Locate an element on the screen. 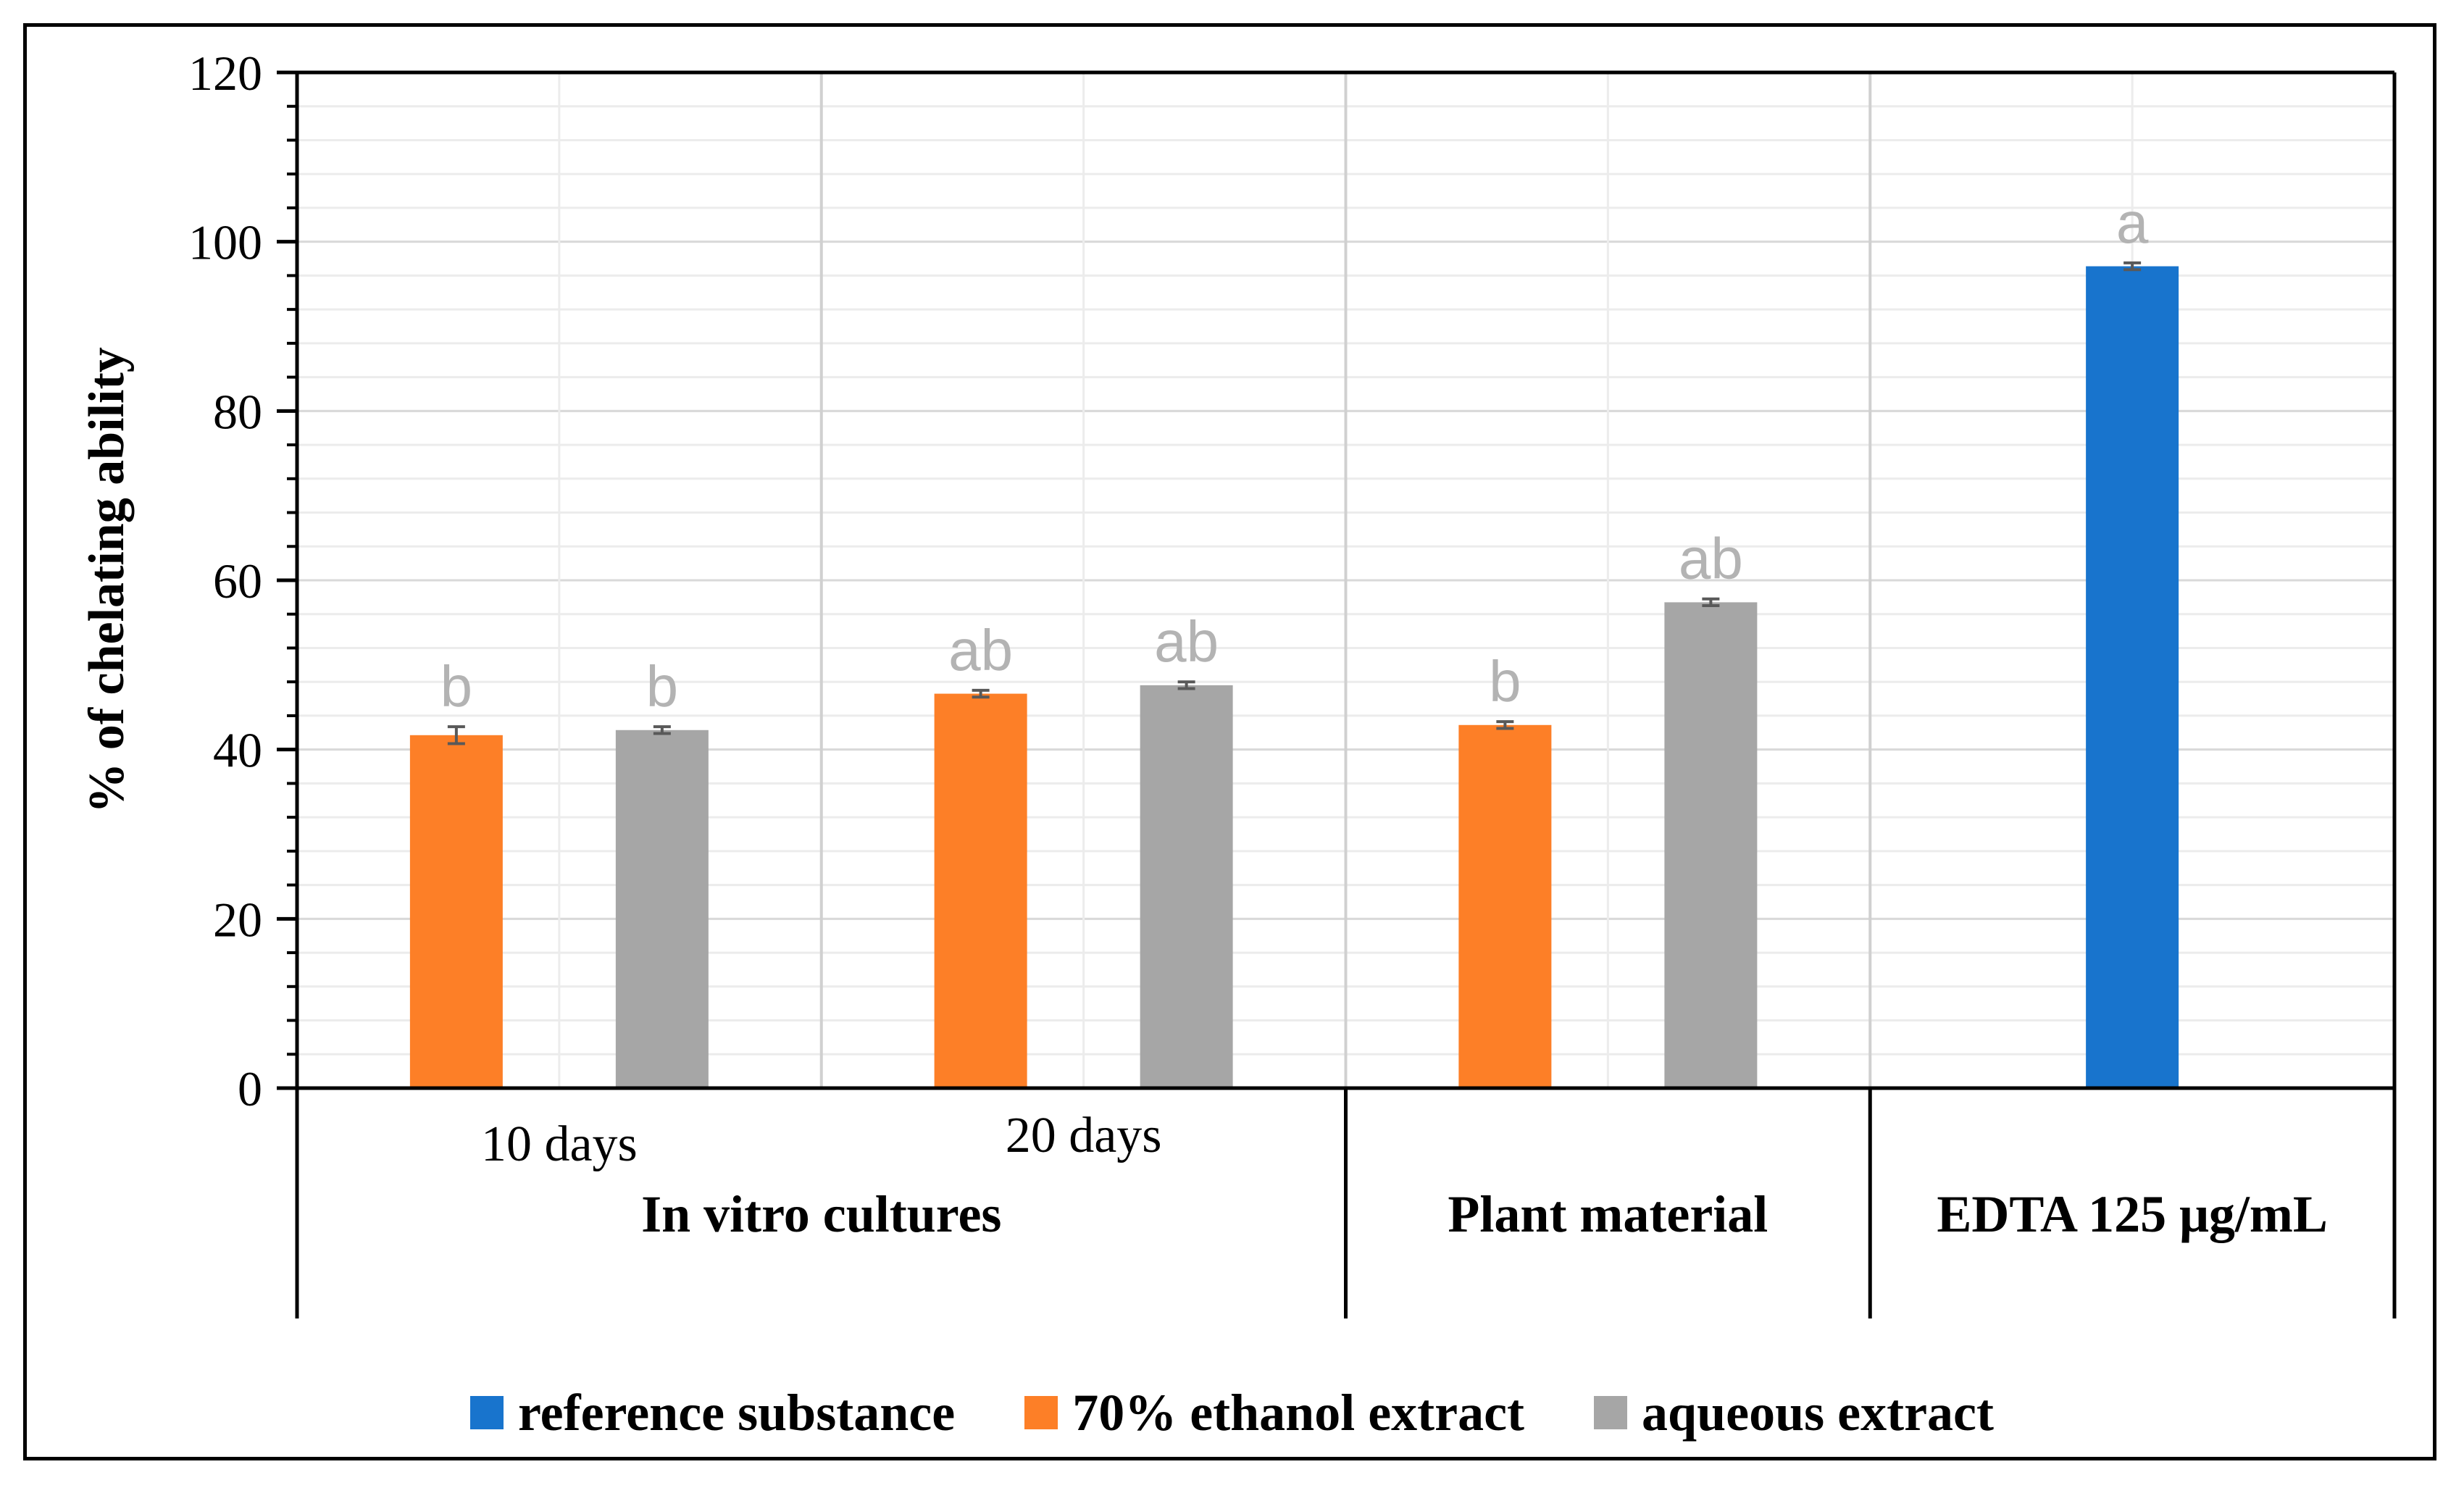  legend-item: 70% ethanol extract is located at coordinates (1274, 1413).